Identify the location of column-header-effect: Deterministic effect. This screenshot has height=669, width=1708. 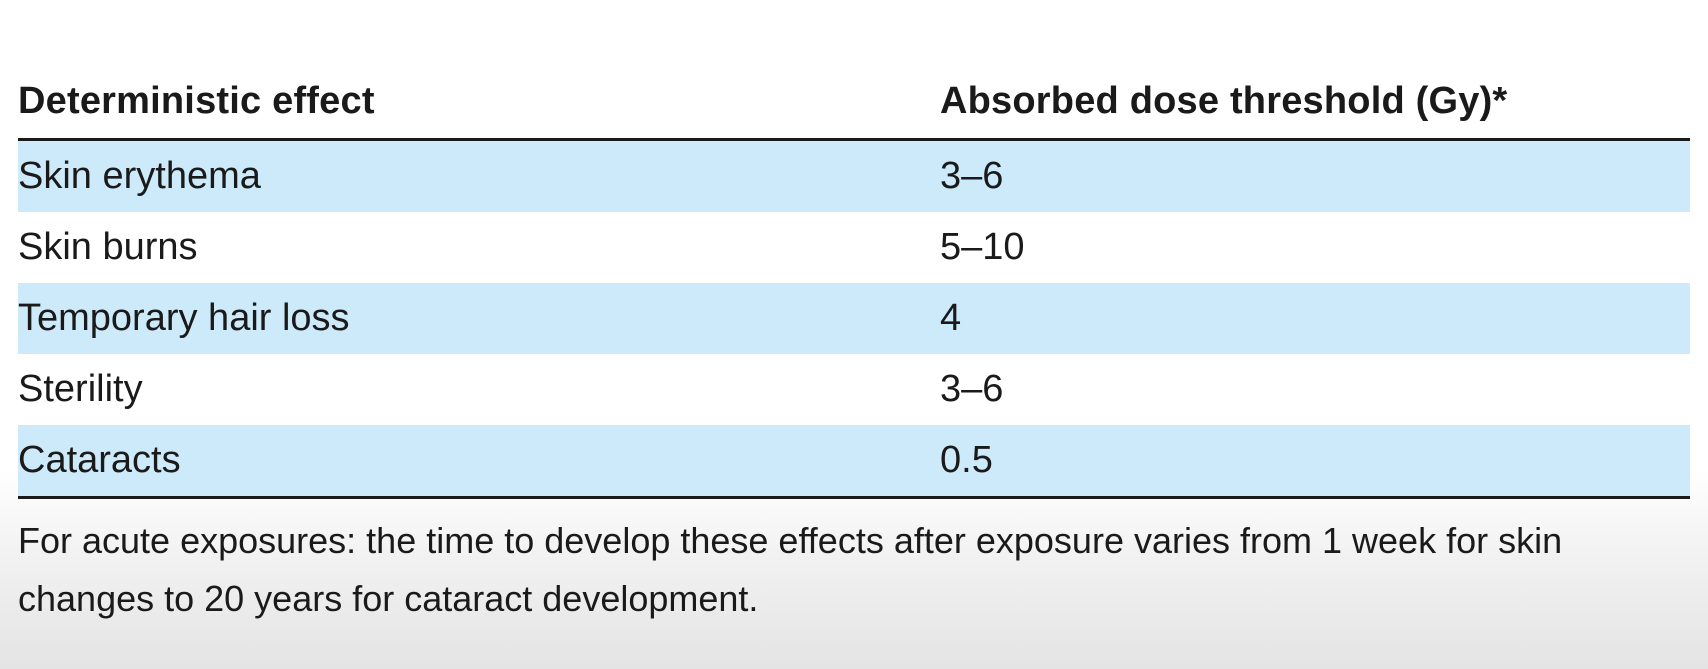
(479, 104).